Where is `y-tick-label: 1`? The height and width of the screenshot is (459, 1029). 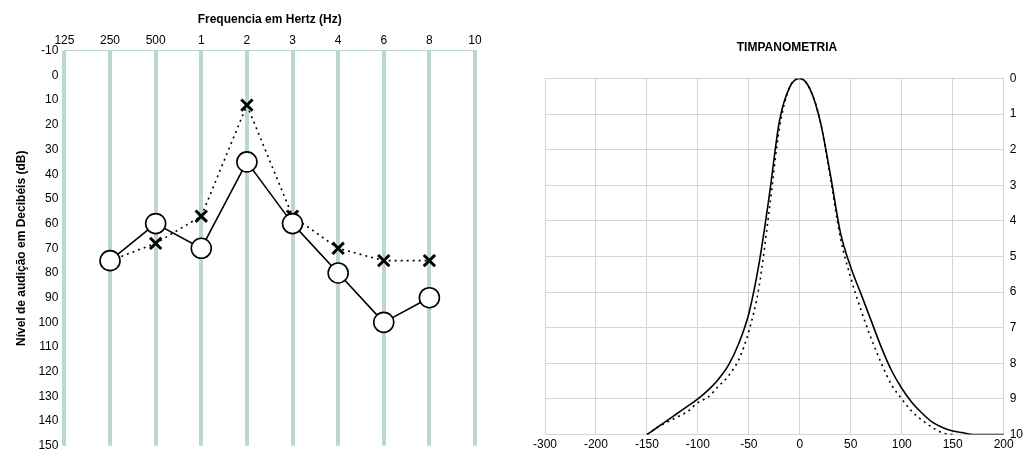 y-tick-label: 1 is located at coordinates (1013, 113).